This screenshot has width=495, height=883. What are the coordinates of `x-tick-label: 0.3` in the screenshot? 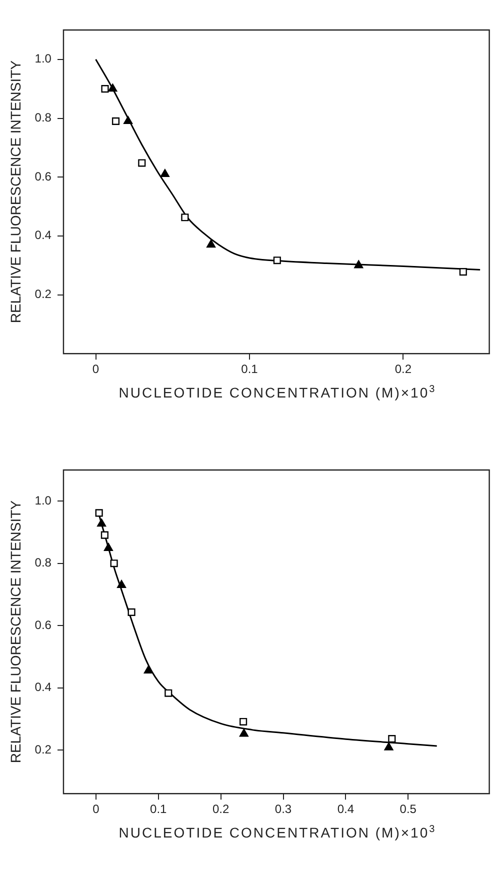 It's located at (283, 809).